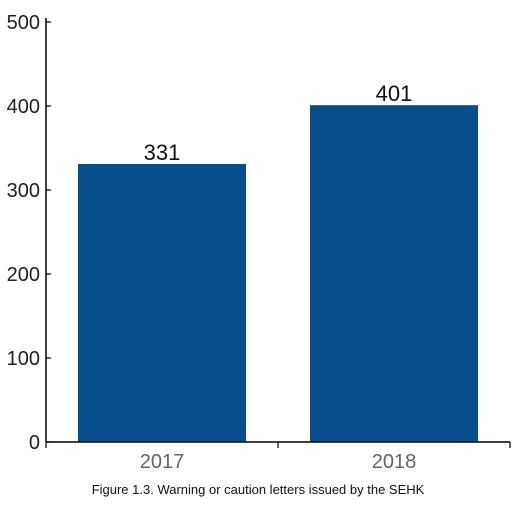  What do you see at coordinates (162, 462) in the screenshot?
I see `x-tick-label-2017: 2017` at bounding box center [162, 462].